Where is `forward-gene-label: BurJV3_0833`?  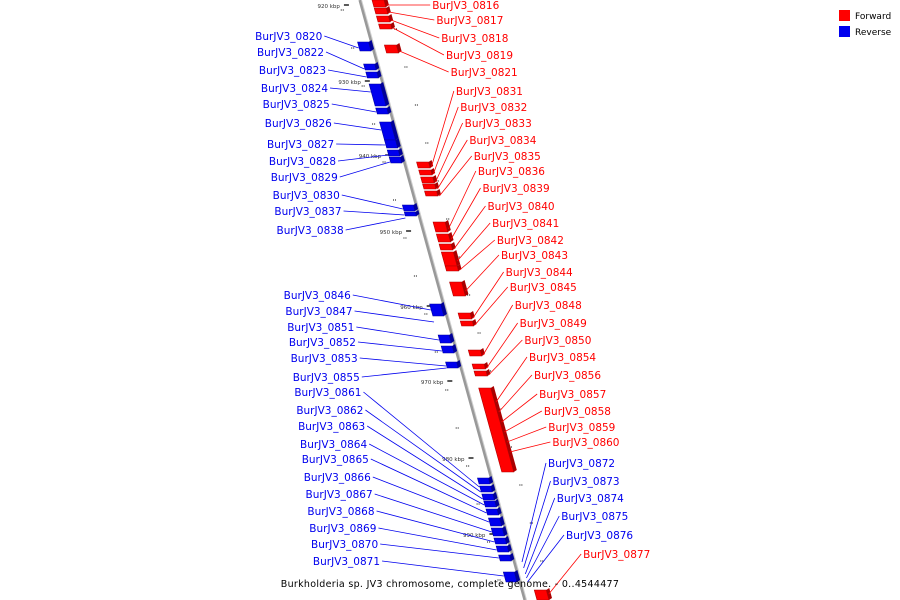
forward-gene-label: BurJV3_0833 is located at coordinates (498, 124).